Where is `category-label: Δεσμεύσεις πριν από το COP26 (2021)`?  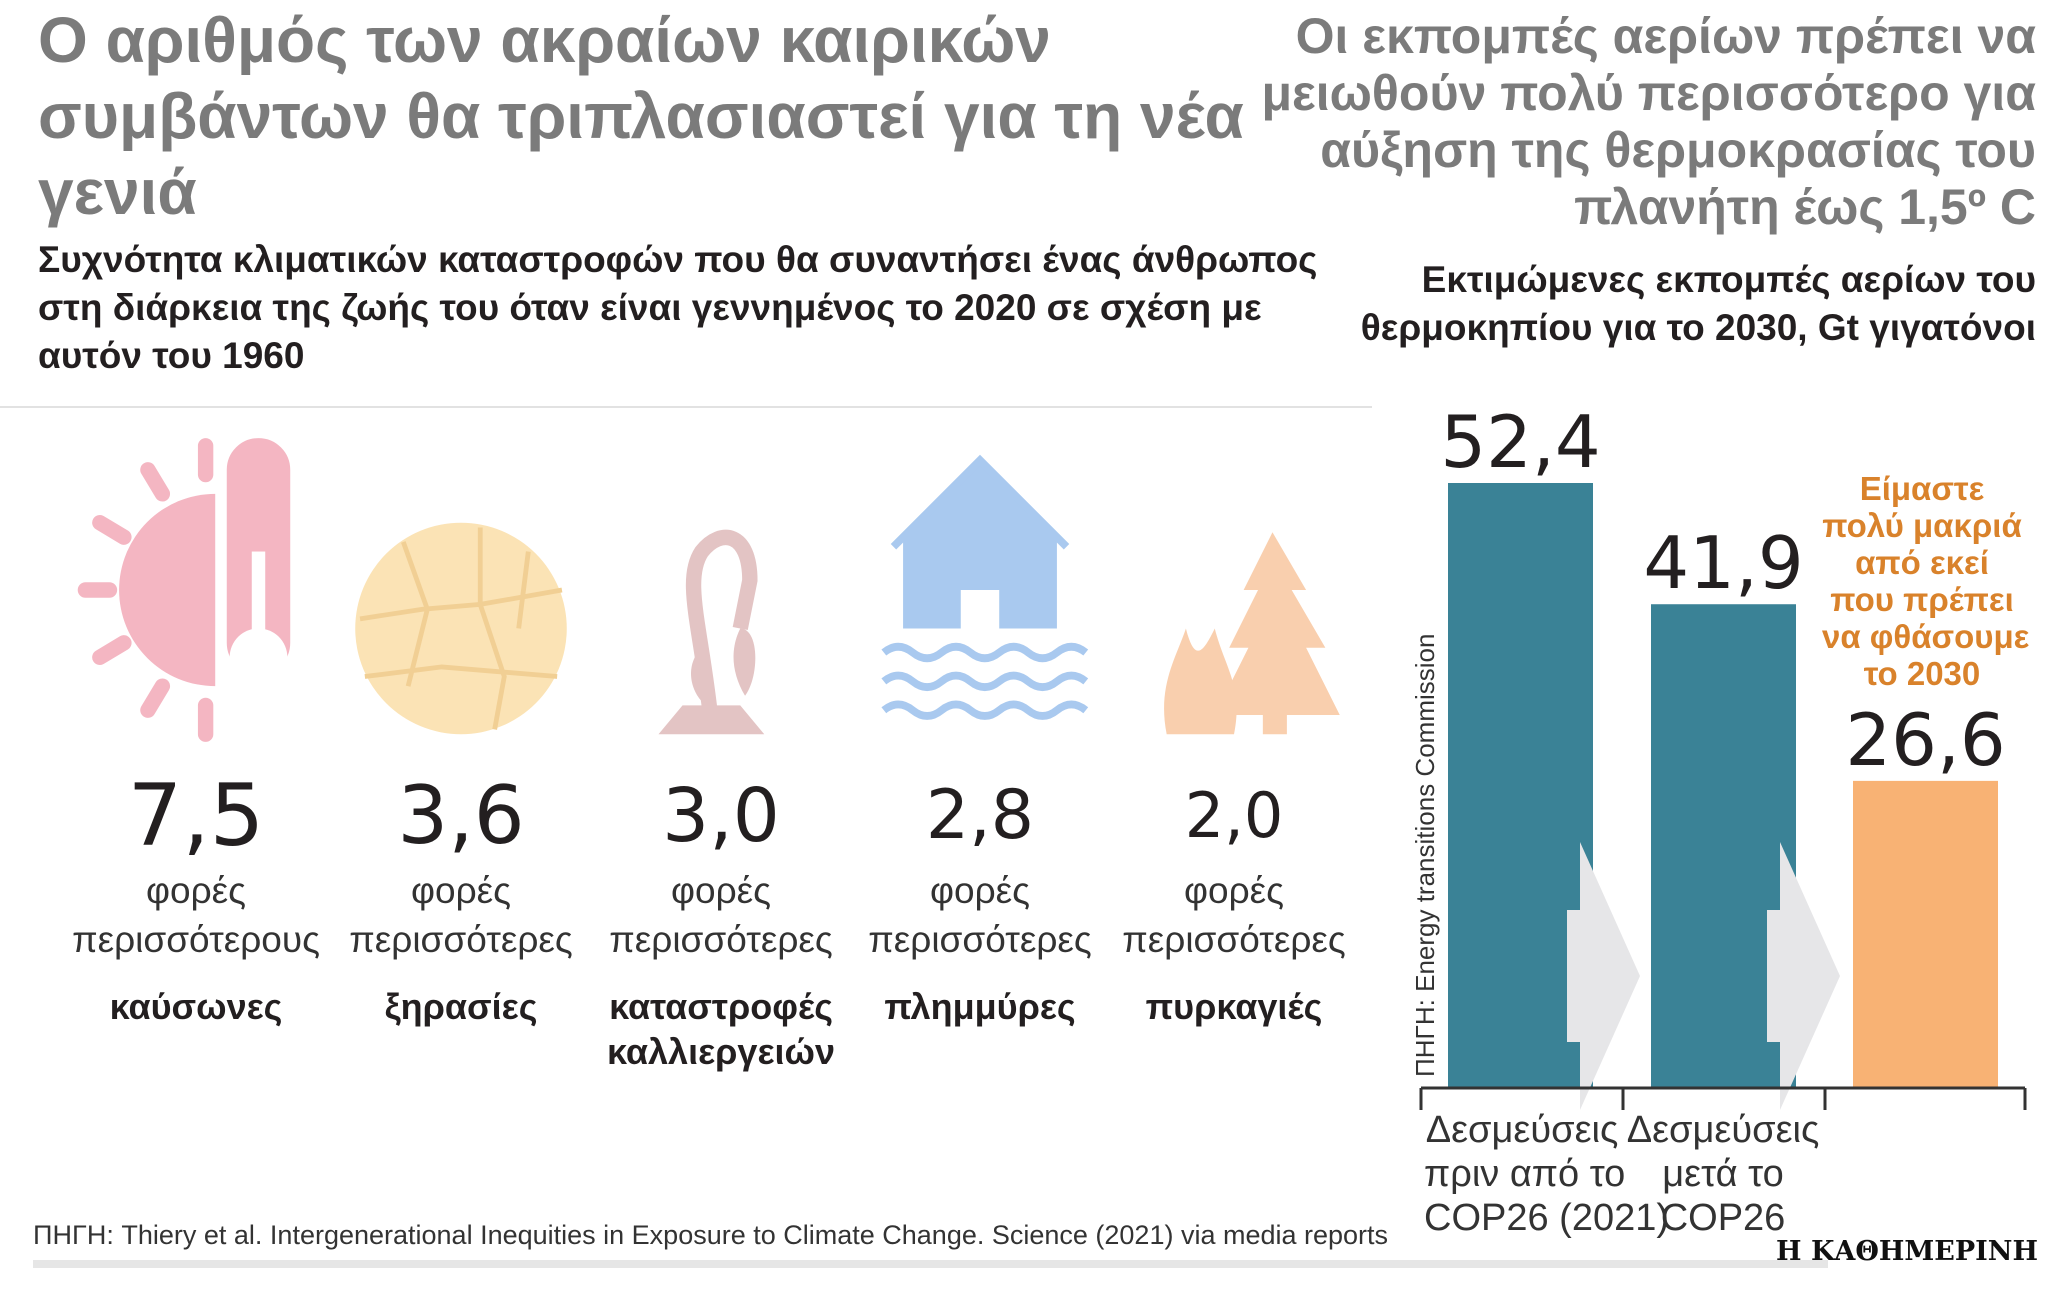 category-label: Δεσμεύσεις πριν από το COP26 (2021) is located at coordinates (1547, 1174).